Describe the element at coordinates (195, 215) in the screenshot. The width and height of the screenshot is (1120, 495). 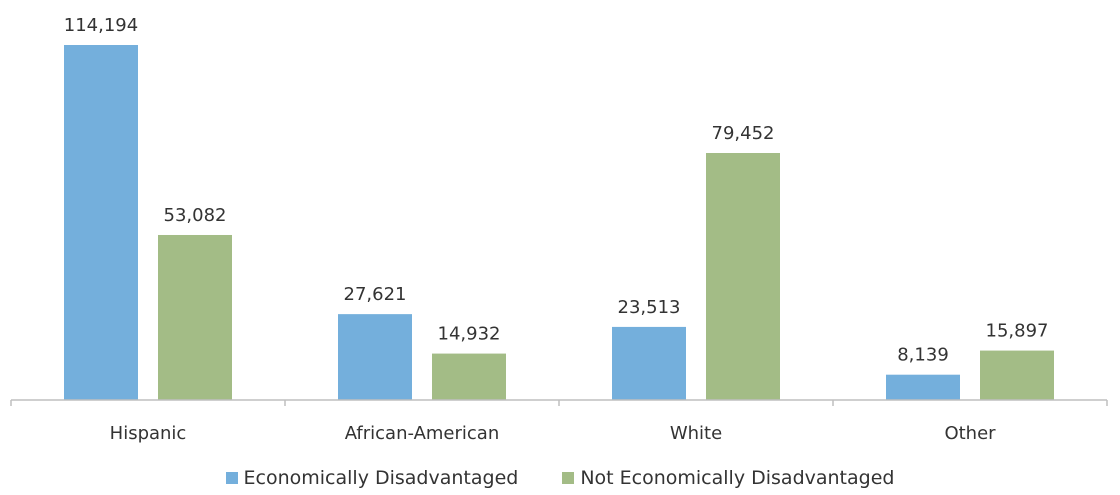
I see `data-label-hispanic-not-economically-disadvantaged: 53,082` at that location.